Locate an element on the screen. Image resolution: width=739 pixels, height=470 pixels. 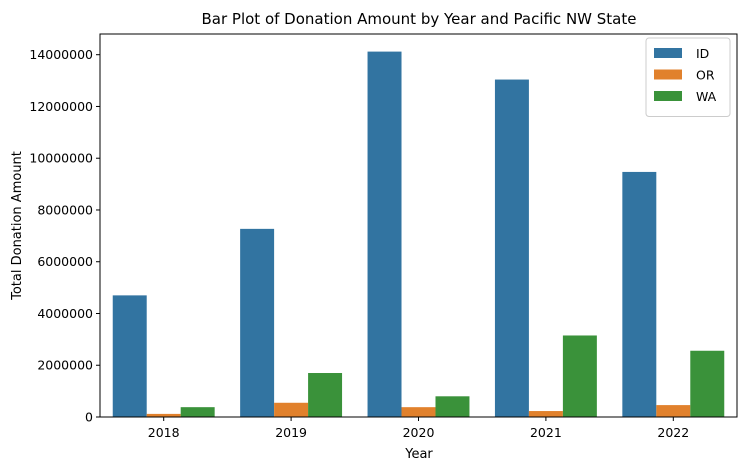
legend-label-id: ID is located at coordinates (702, 53).